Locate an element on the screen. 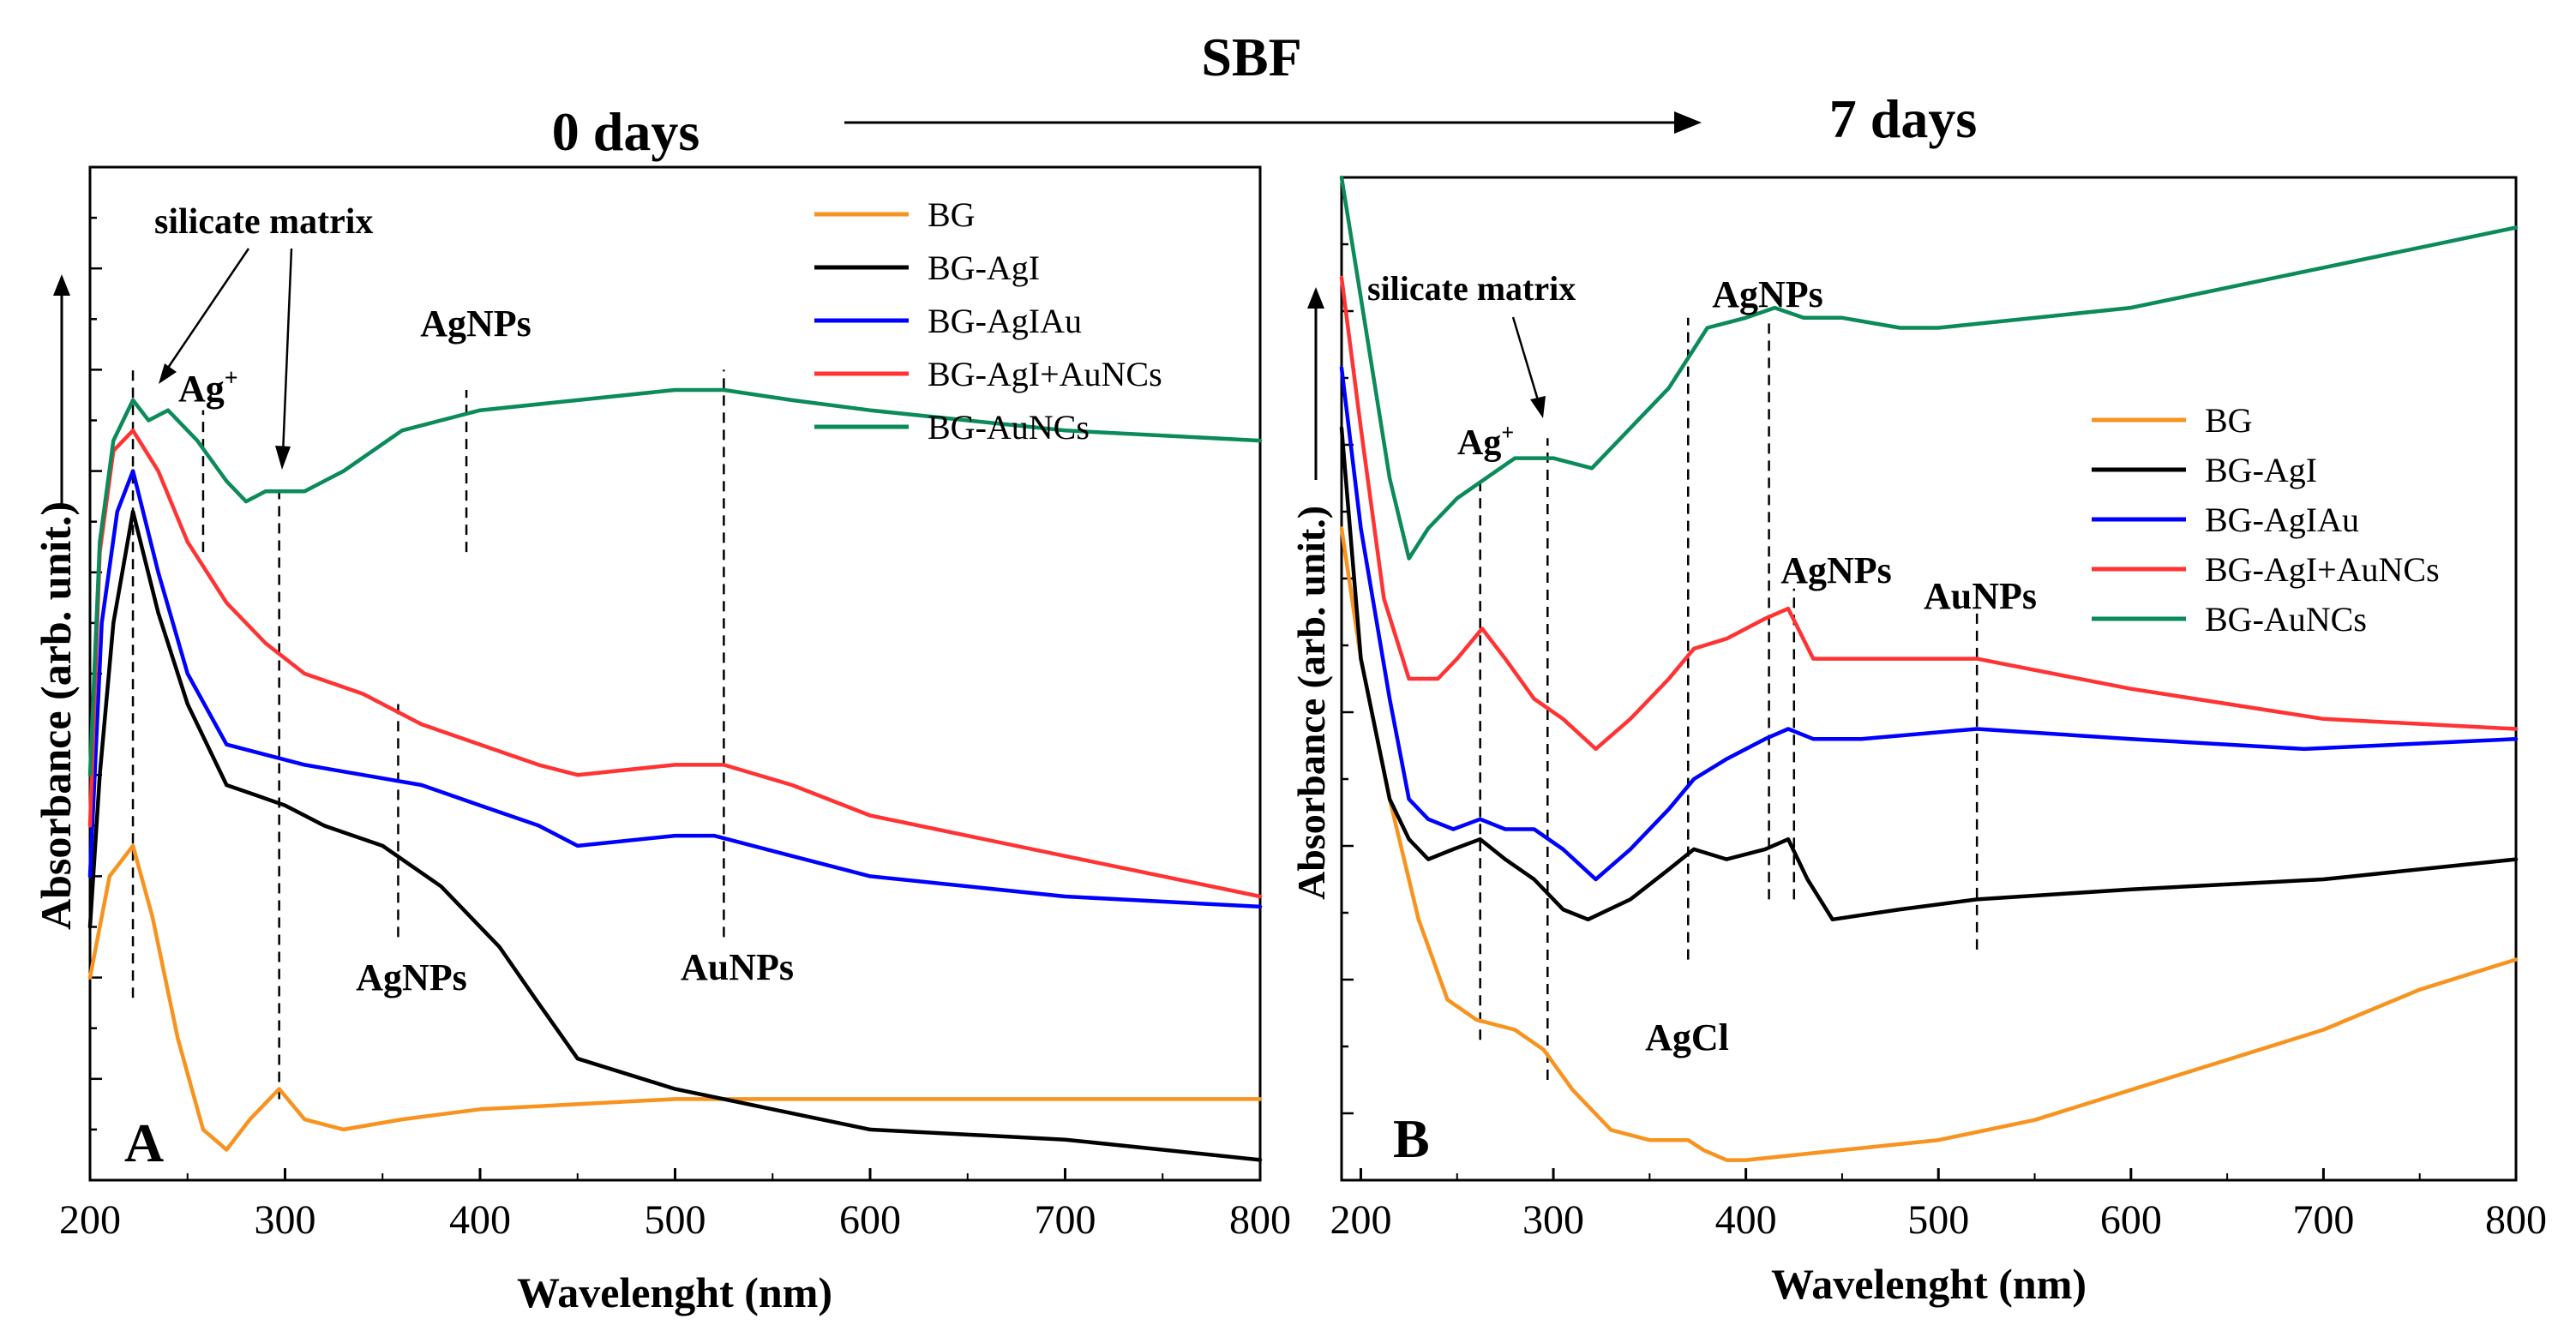  panel-a-y-axis-title: Absorbance (arb. unit.) is located at coordinates (56, 715).